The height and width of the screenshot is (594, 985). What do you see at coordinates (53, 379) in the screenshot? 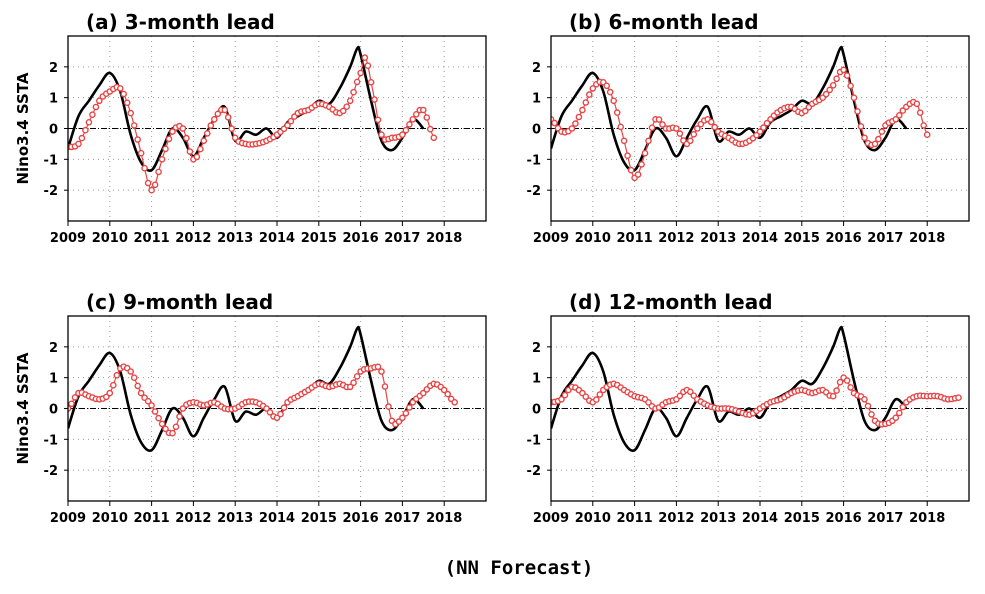
I see `y-tick-label: 1` at bounding box center [53, 379].